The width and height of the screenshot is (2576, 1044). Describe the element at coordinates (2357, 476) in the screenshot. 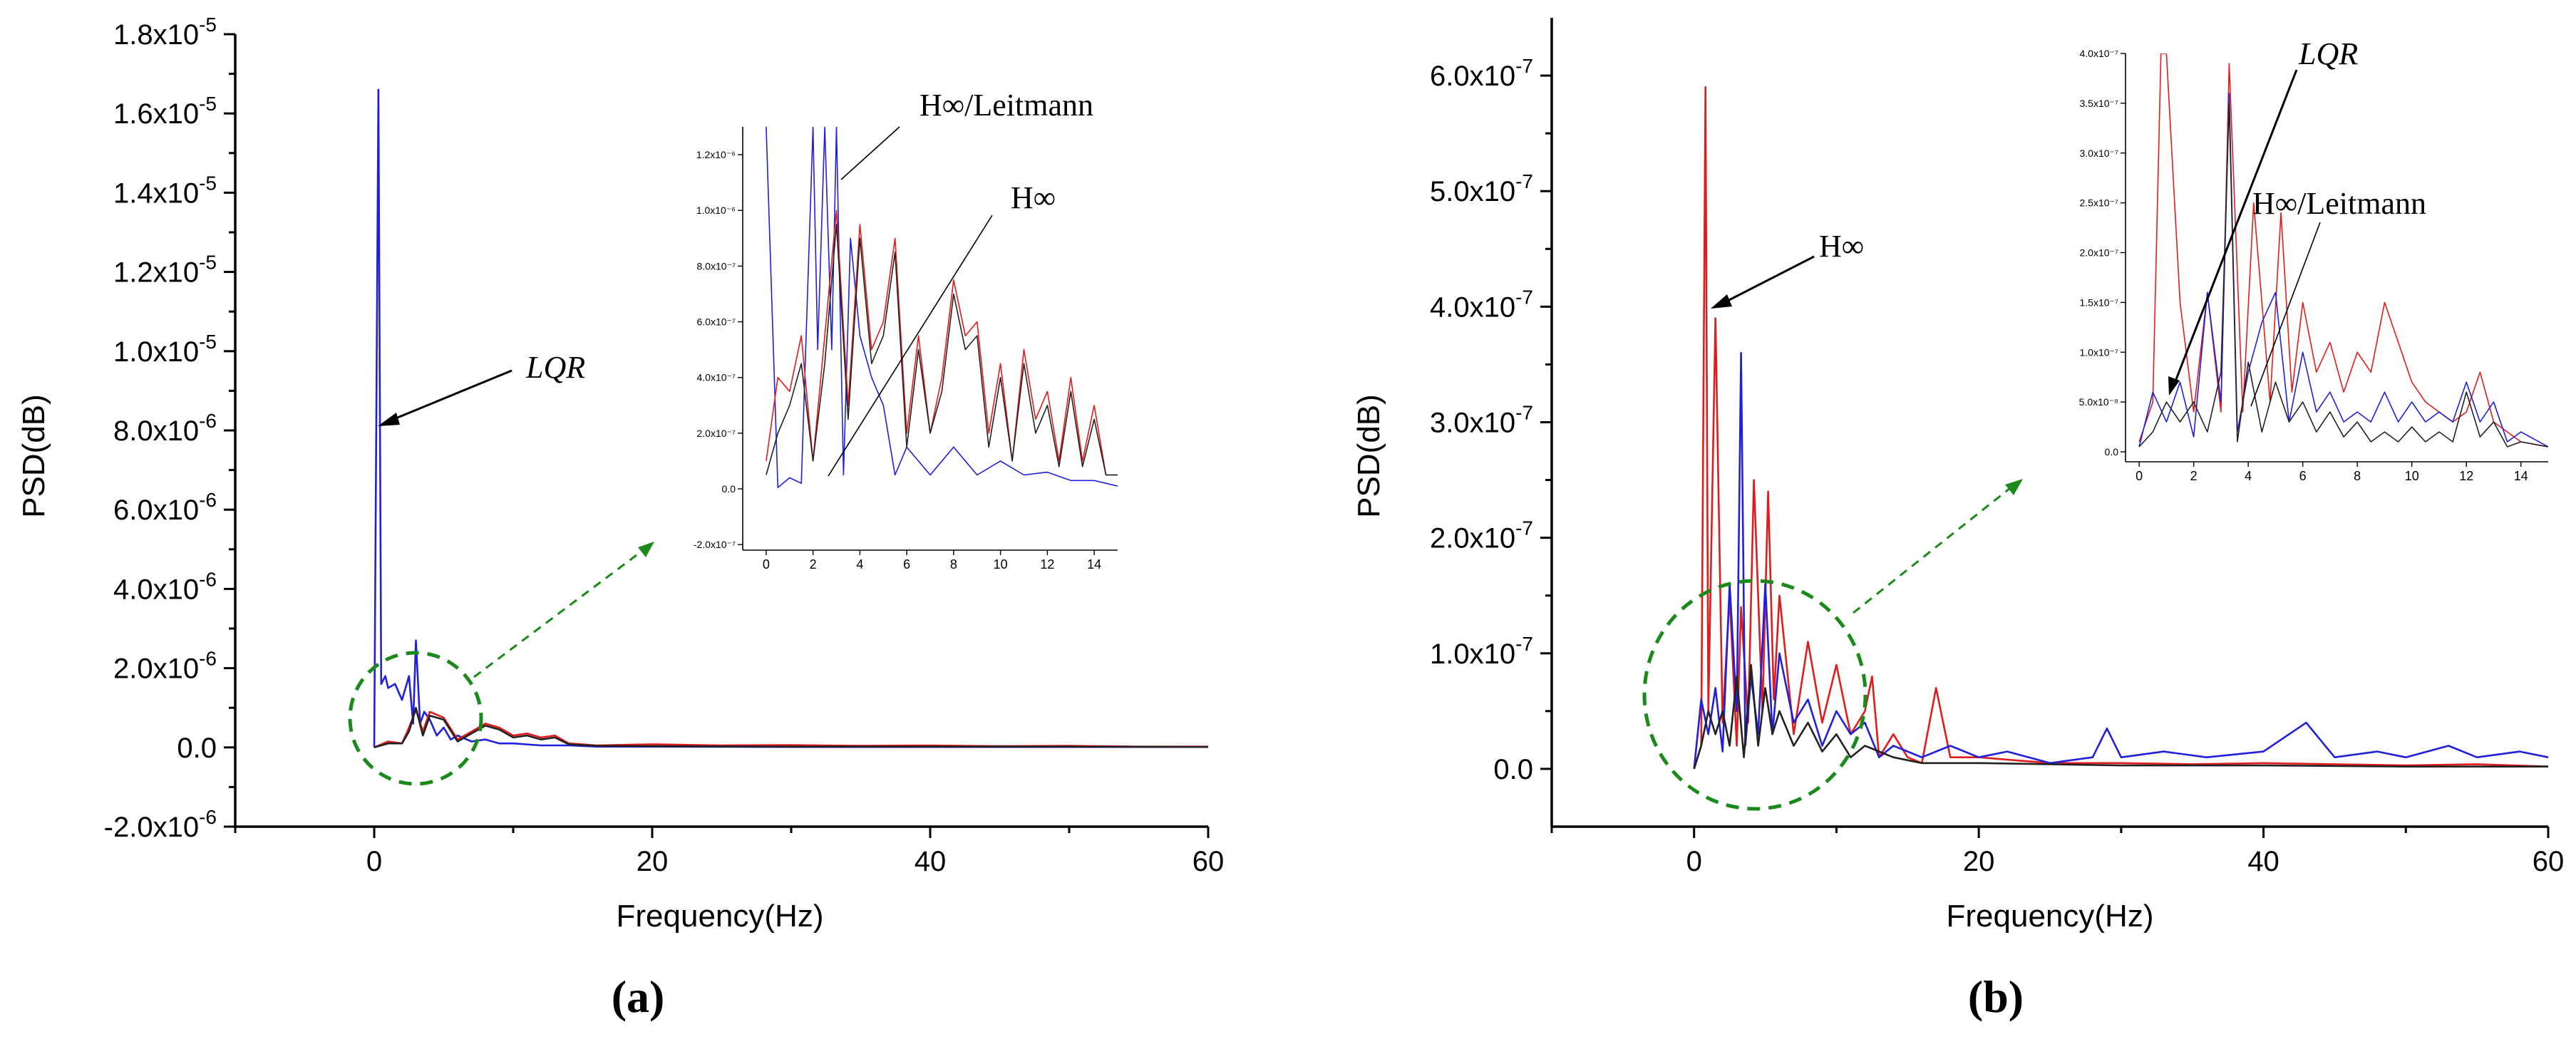

I see `panel-b-inset-x-tick-label: 8` at that location.